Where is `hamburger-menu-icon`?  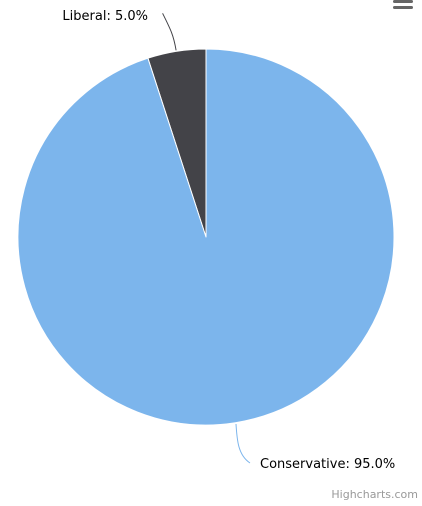 hamburger-menu-icon is located at coordinates (404, 7).